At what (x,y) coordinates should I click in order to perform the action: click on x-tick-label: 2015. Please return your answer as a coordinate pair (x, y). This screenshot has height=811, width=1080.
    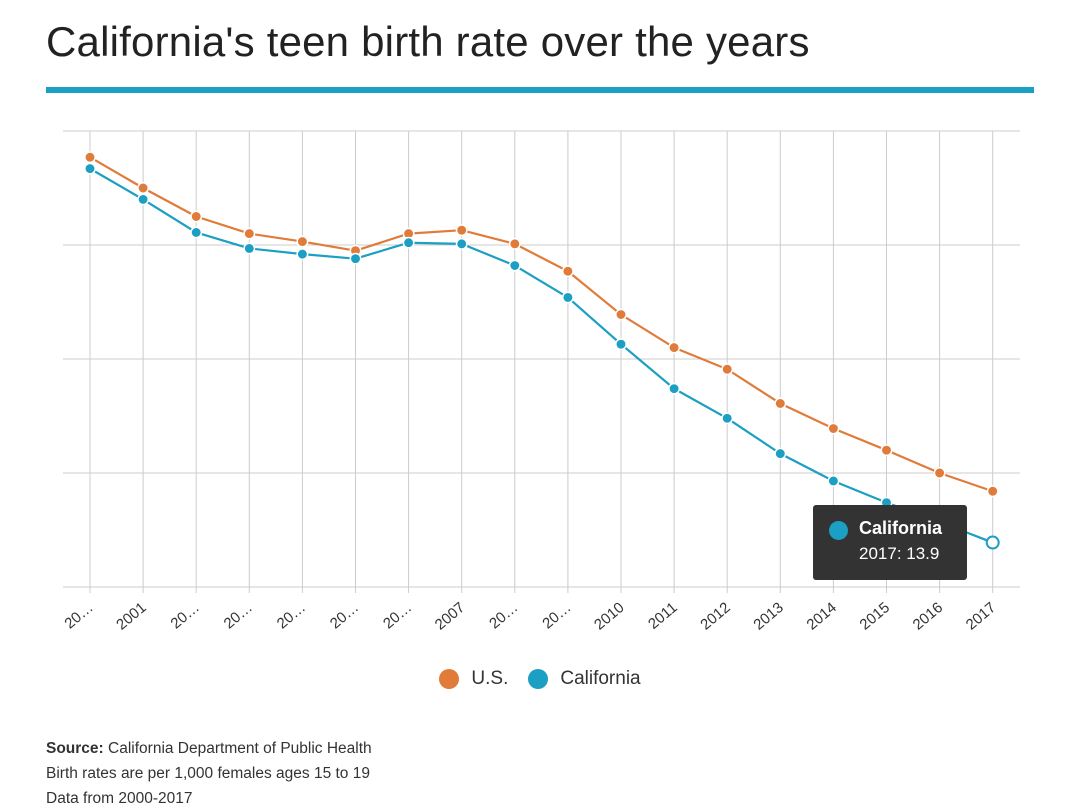
    Looking at the image, I should click on (875, 616).